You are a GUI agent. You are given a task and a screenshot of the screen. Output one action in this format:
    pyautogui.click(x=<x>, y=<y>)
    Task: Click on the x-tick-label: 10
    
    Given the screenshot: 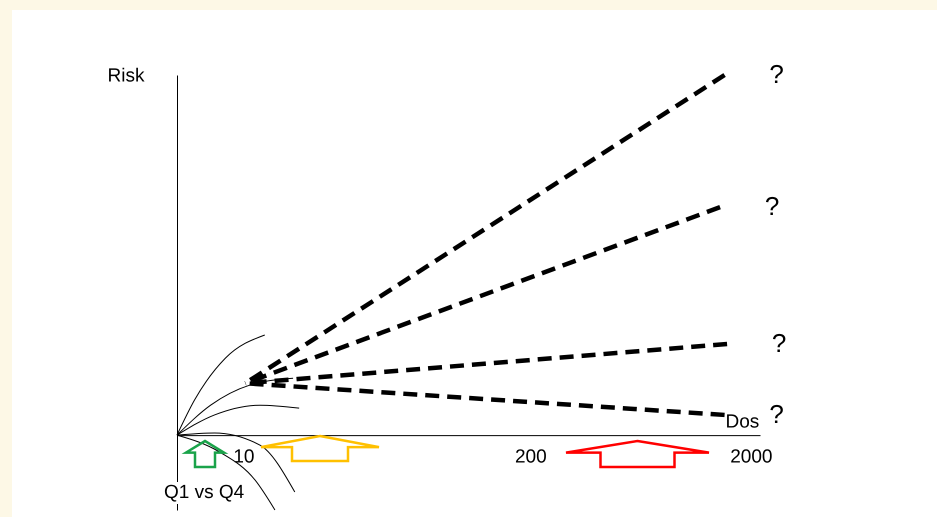 What is the action you would take?
    pyautogui.click(x=243, y=457)
    